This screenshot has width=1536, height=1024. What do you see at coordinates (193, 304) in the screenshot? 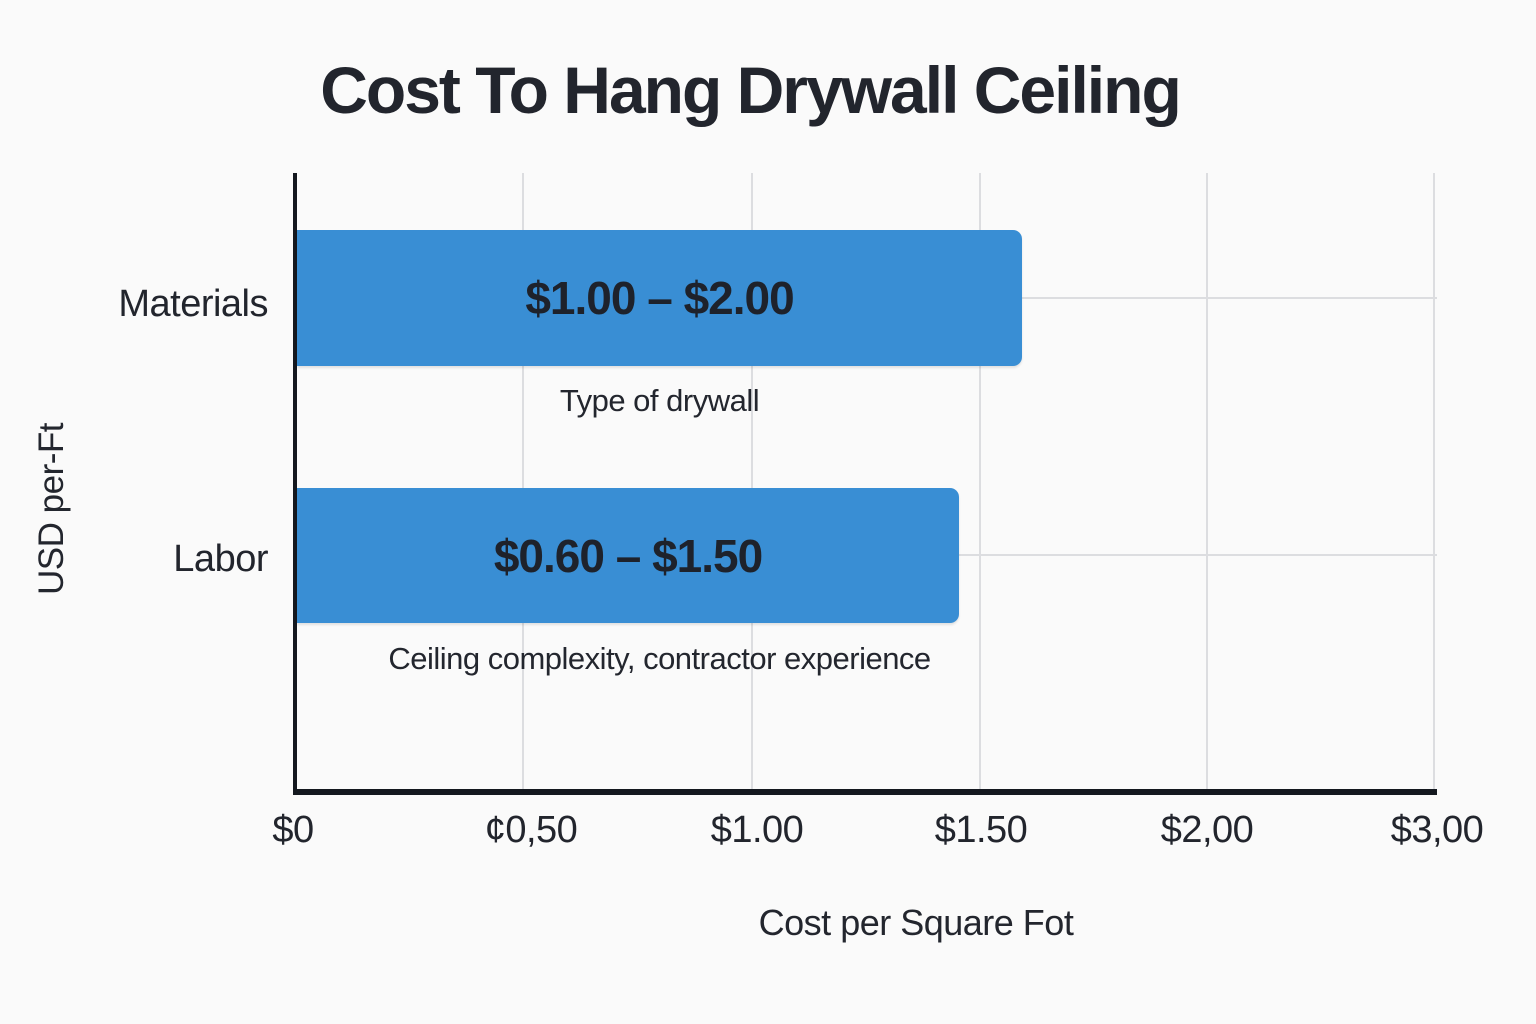
I see `category-label-materials: Materials` at bounding box center [193, 304].